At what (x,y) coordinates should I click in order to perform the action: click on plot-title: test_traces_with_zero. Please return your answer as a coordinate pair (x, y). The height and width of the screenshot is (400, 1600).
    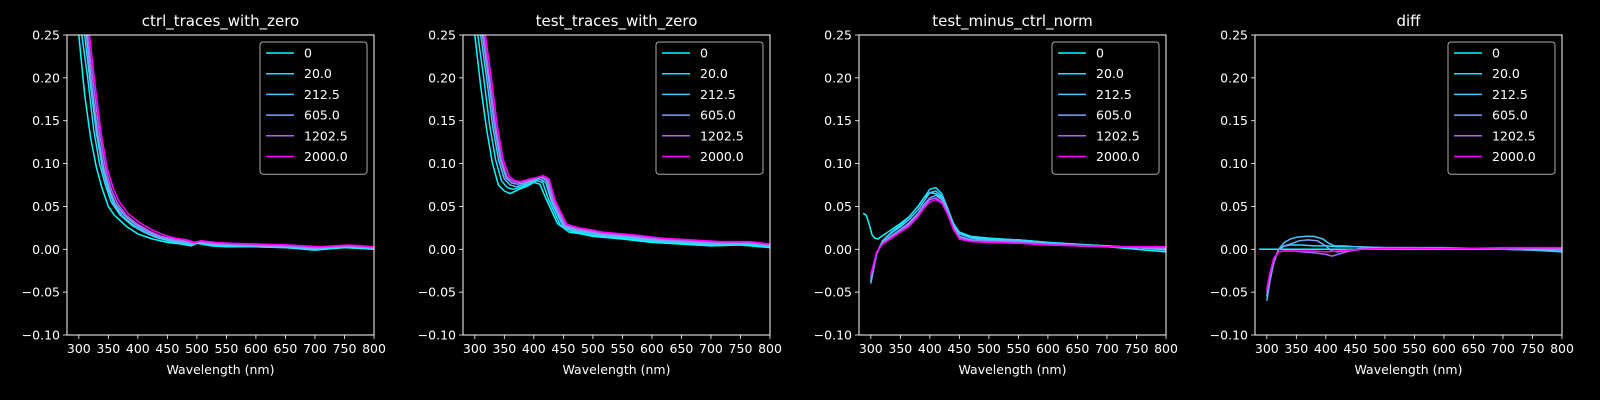
    Looking at the image, I should click on (617, 21).